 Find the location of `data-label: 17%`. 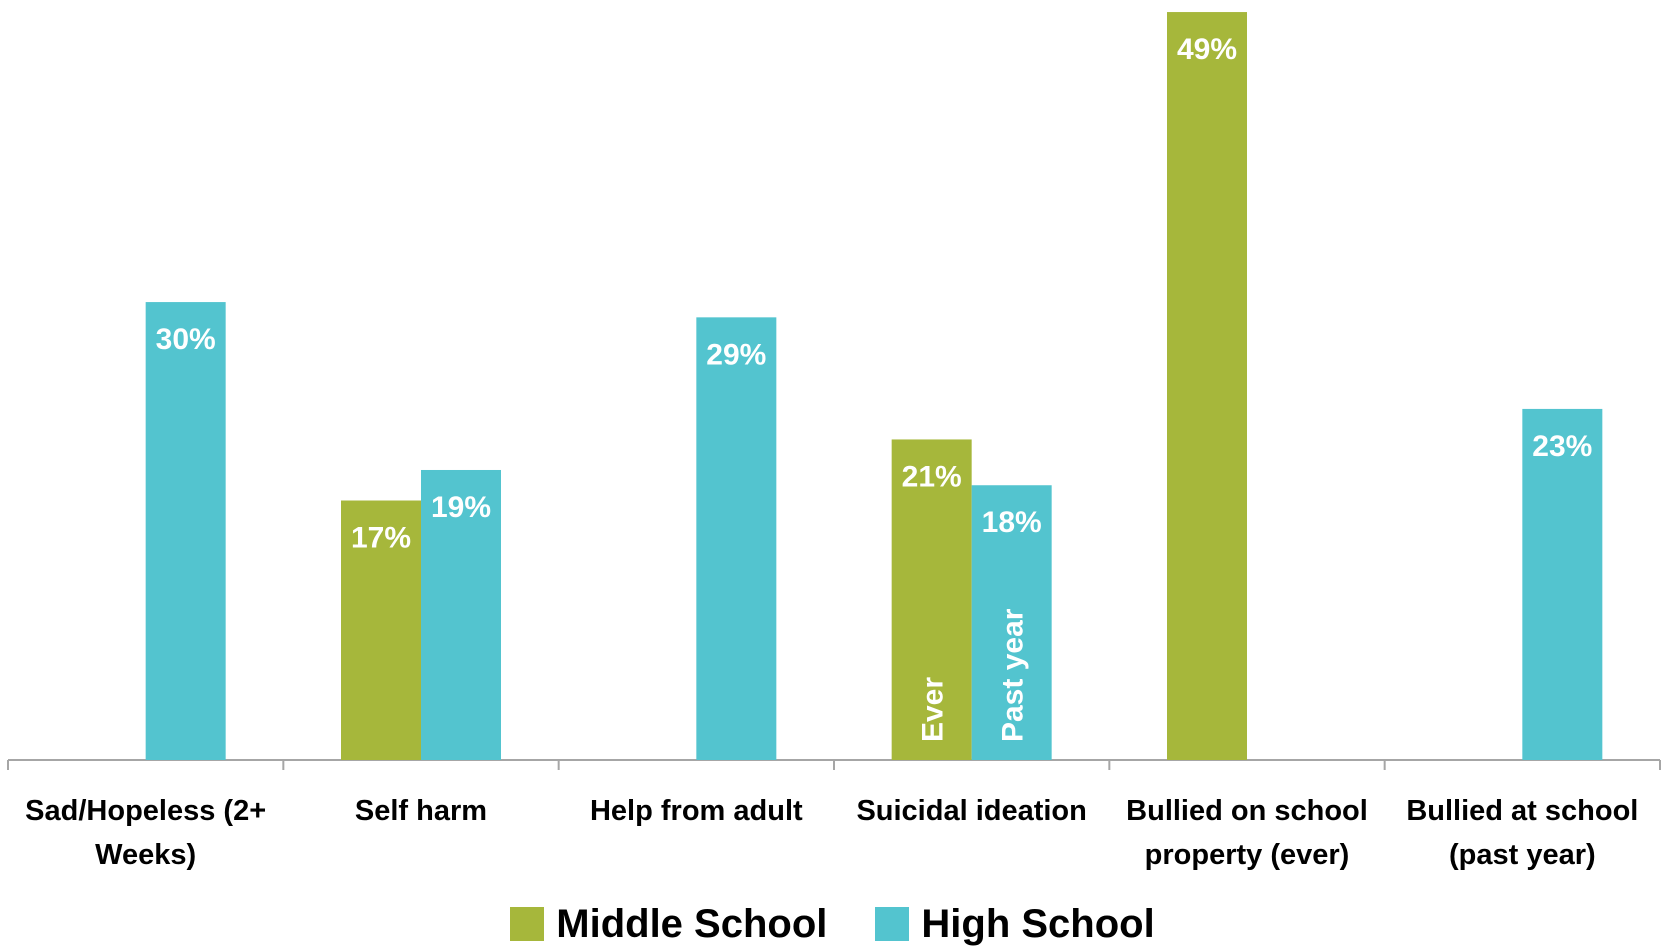

data-label: 17% is located at coordinates (381, 538).